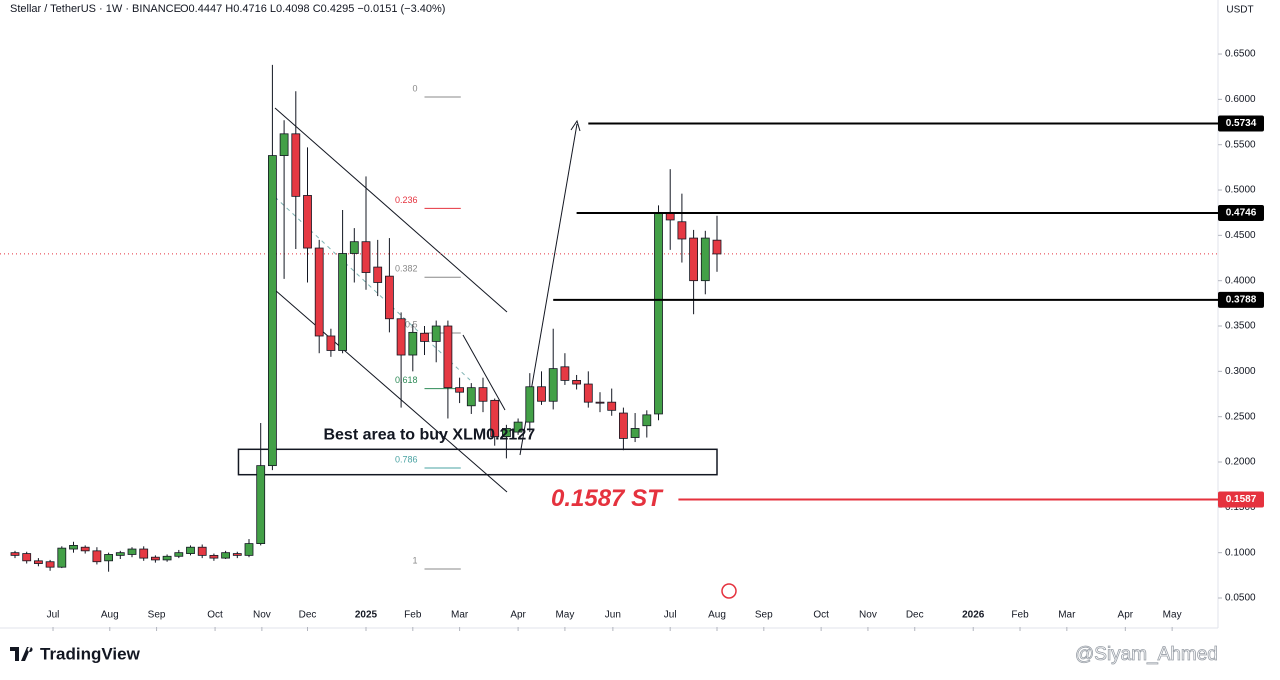 The height and width of the screenshot is (680, 1280). What do you see at coordinates (90, 653) in the screenshot?
I see `brand: TradingView` at bounding box center [90, 653].